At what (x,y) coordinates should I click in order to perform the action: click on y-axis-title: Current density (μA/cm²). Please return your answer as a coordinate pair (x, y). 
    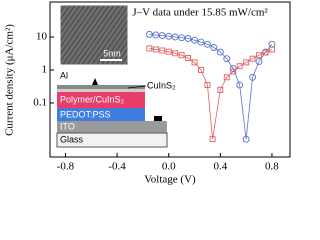
    Looking at the image, I should click on (10, 80).